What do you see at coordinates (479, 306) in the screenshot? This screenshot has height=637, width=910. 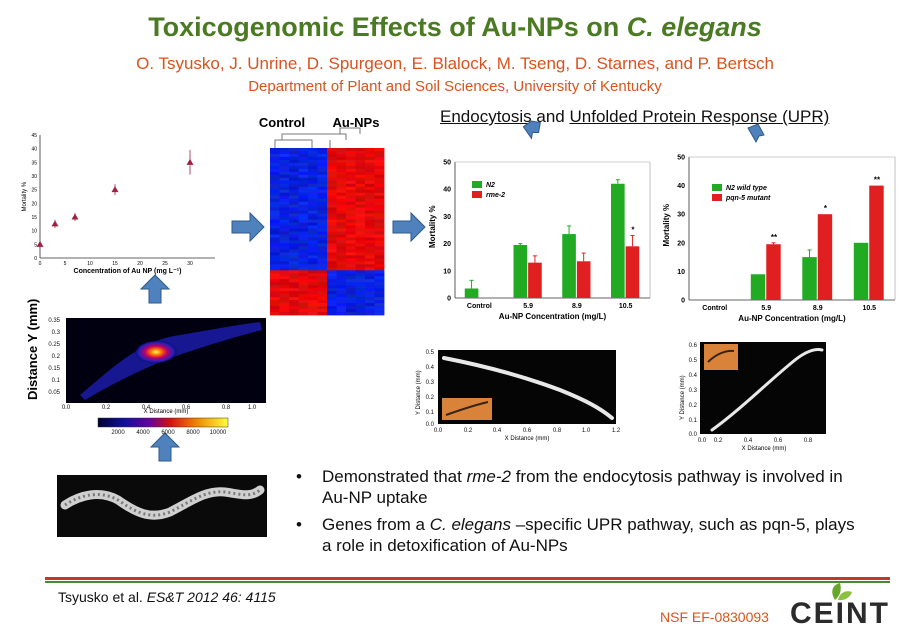 I see `bar-x-tick: Control` at bounding box center [479, 306].